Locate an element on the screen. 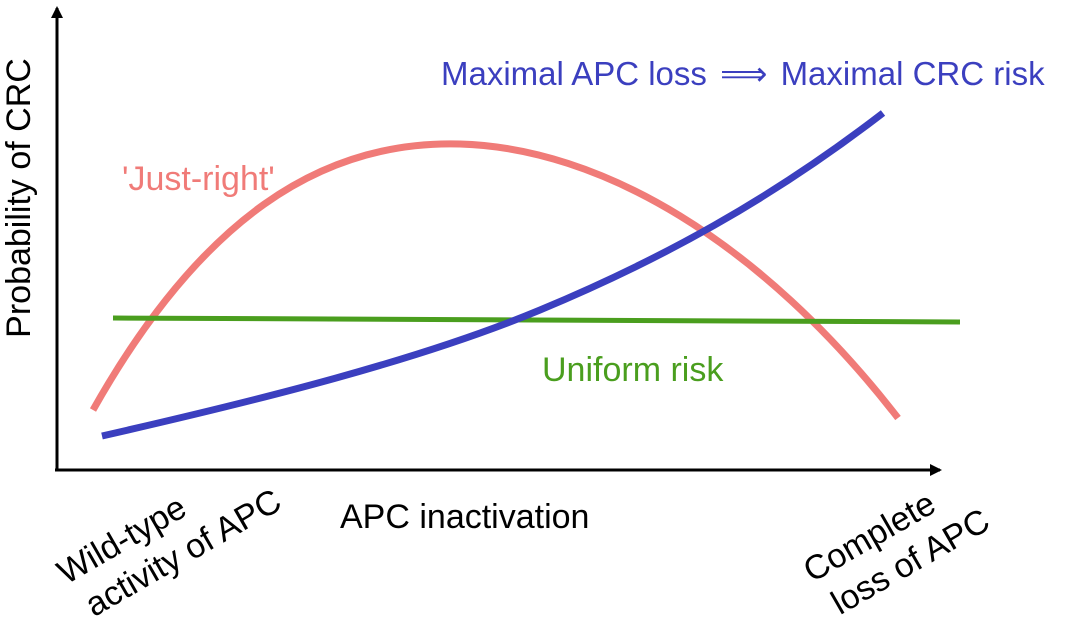  x-axis-label: APC inactivation is located at coordinates (464, 517).